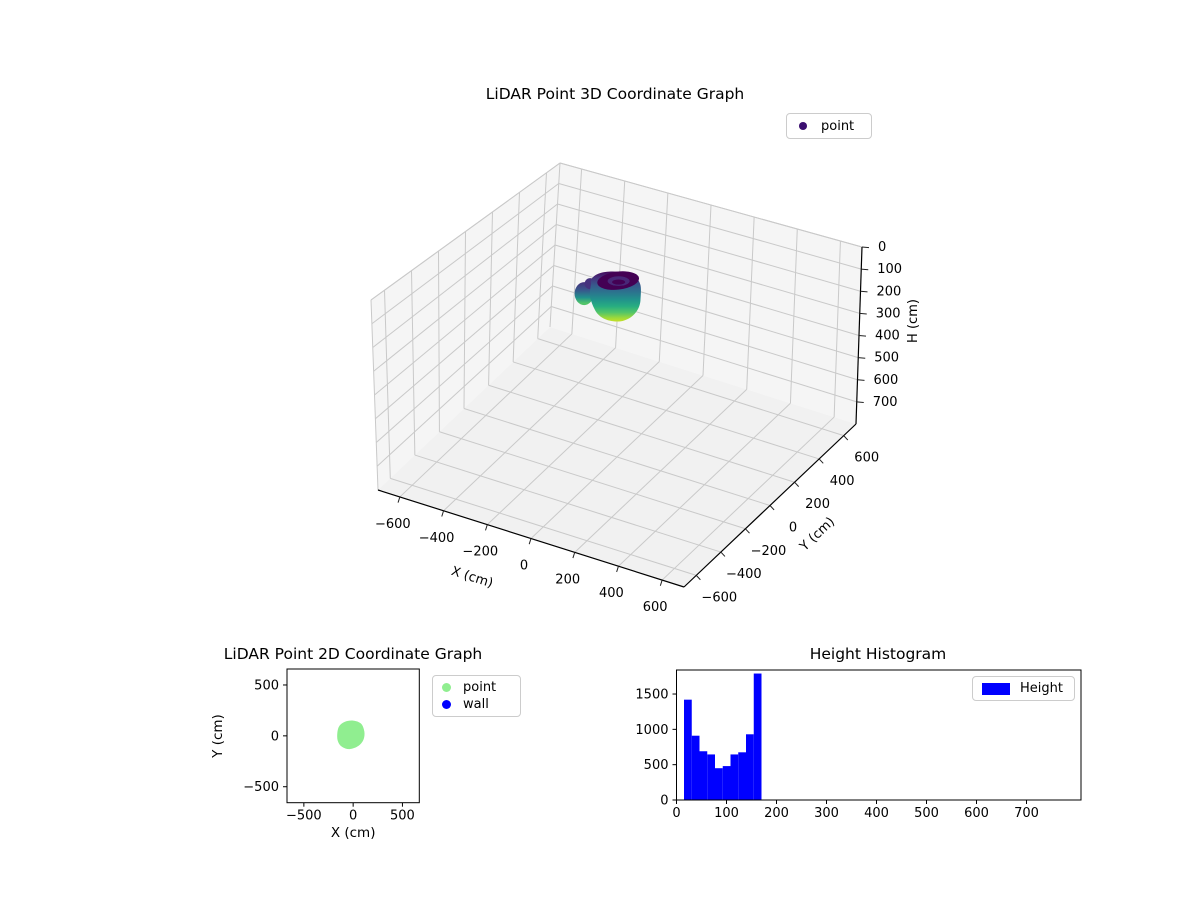  Describe the element at coordinates (817, 504) in the screenshot. I see `y-tick-label: 200` at that location.